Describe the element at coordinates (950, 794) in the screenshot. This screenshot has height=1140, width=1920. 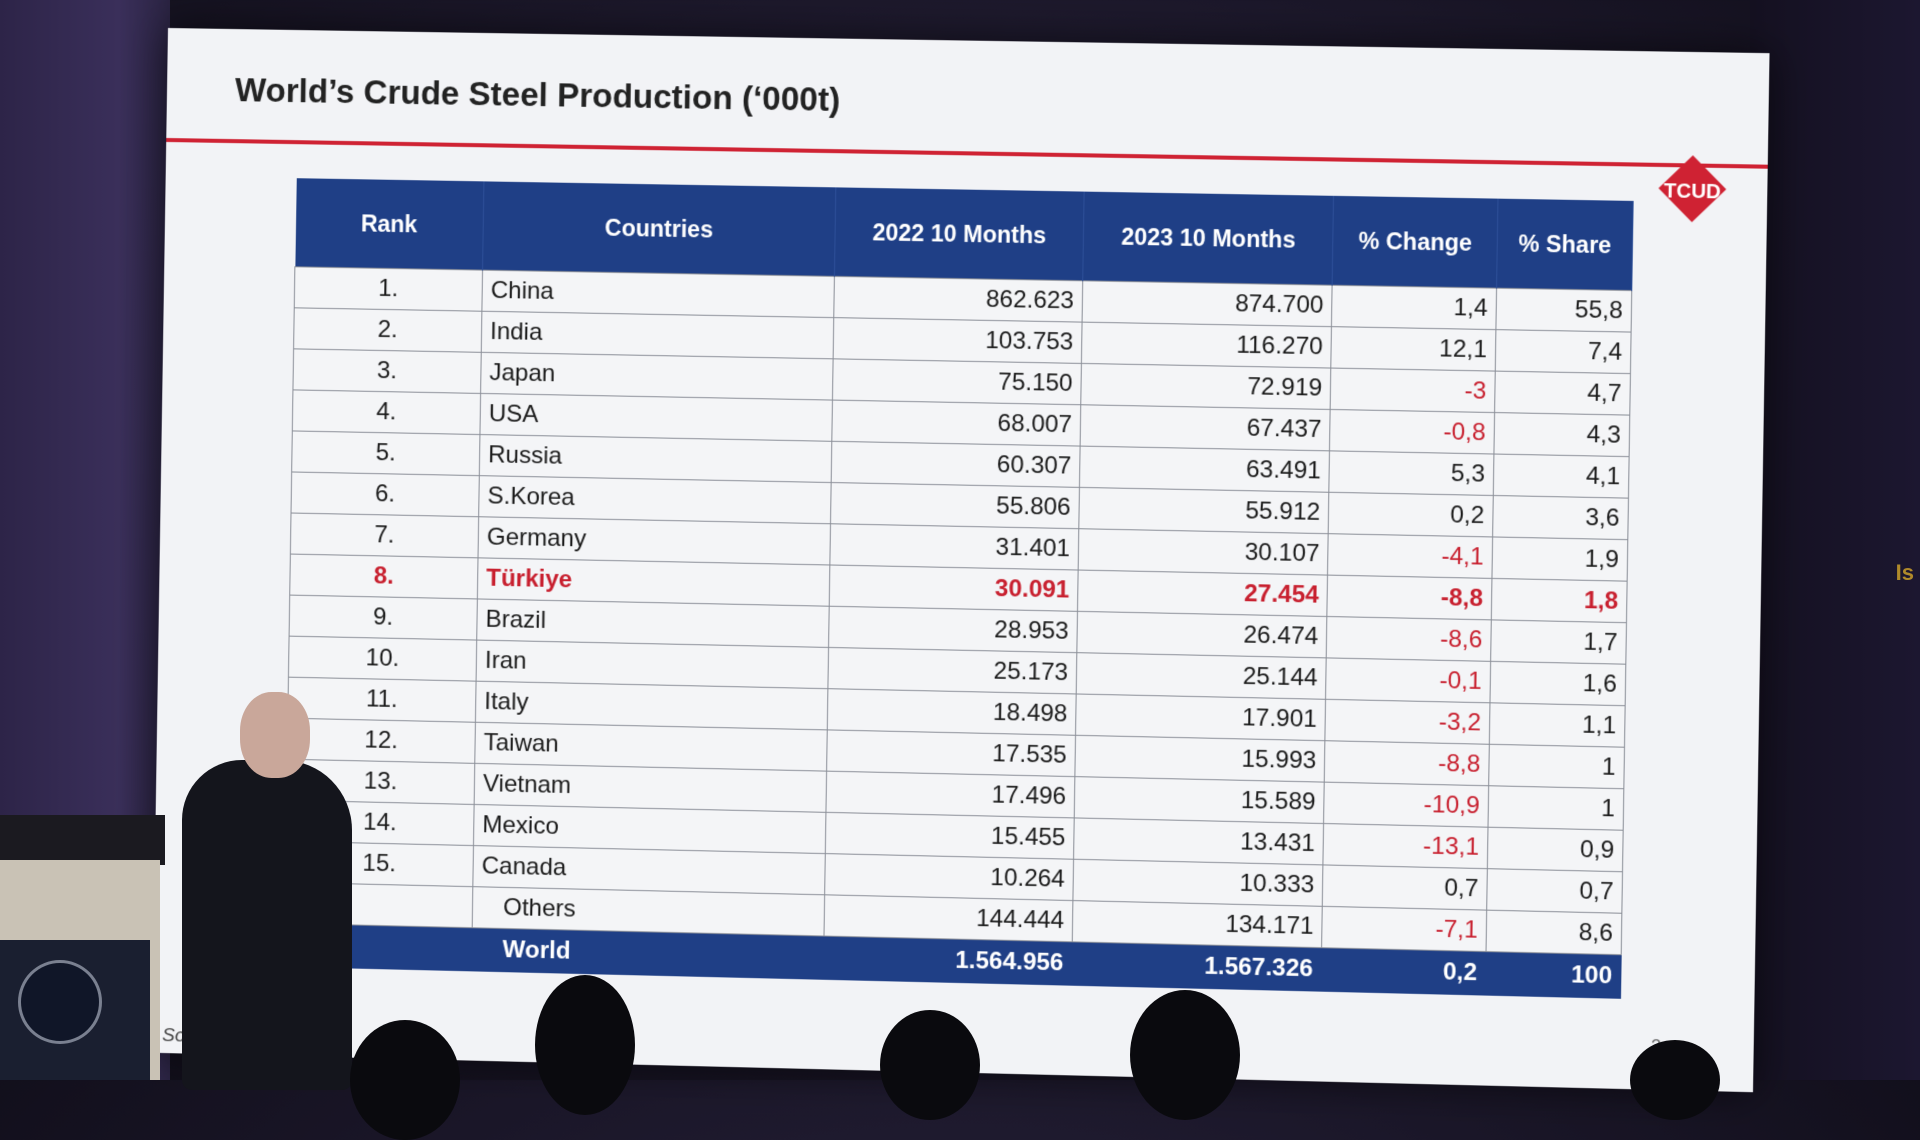
I see `cell-2022: 17.496` at that location.